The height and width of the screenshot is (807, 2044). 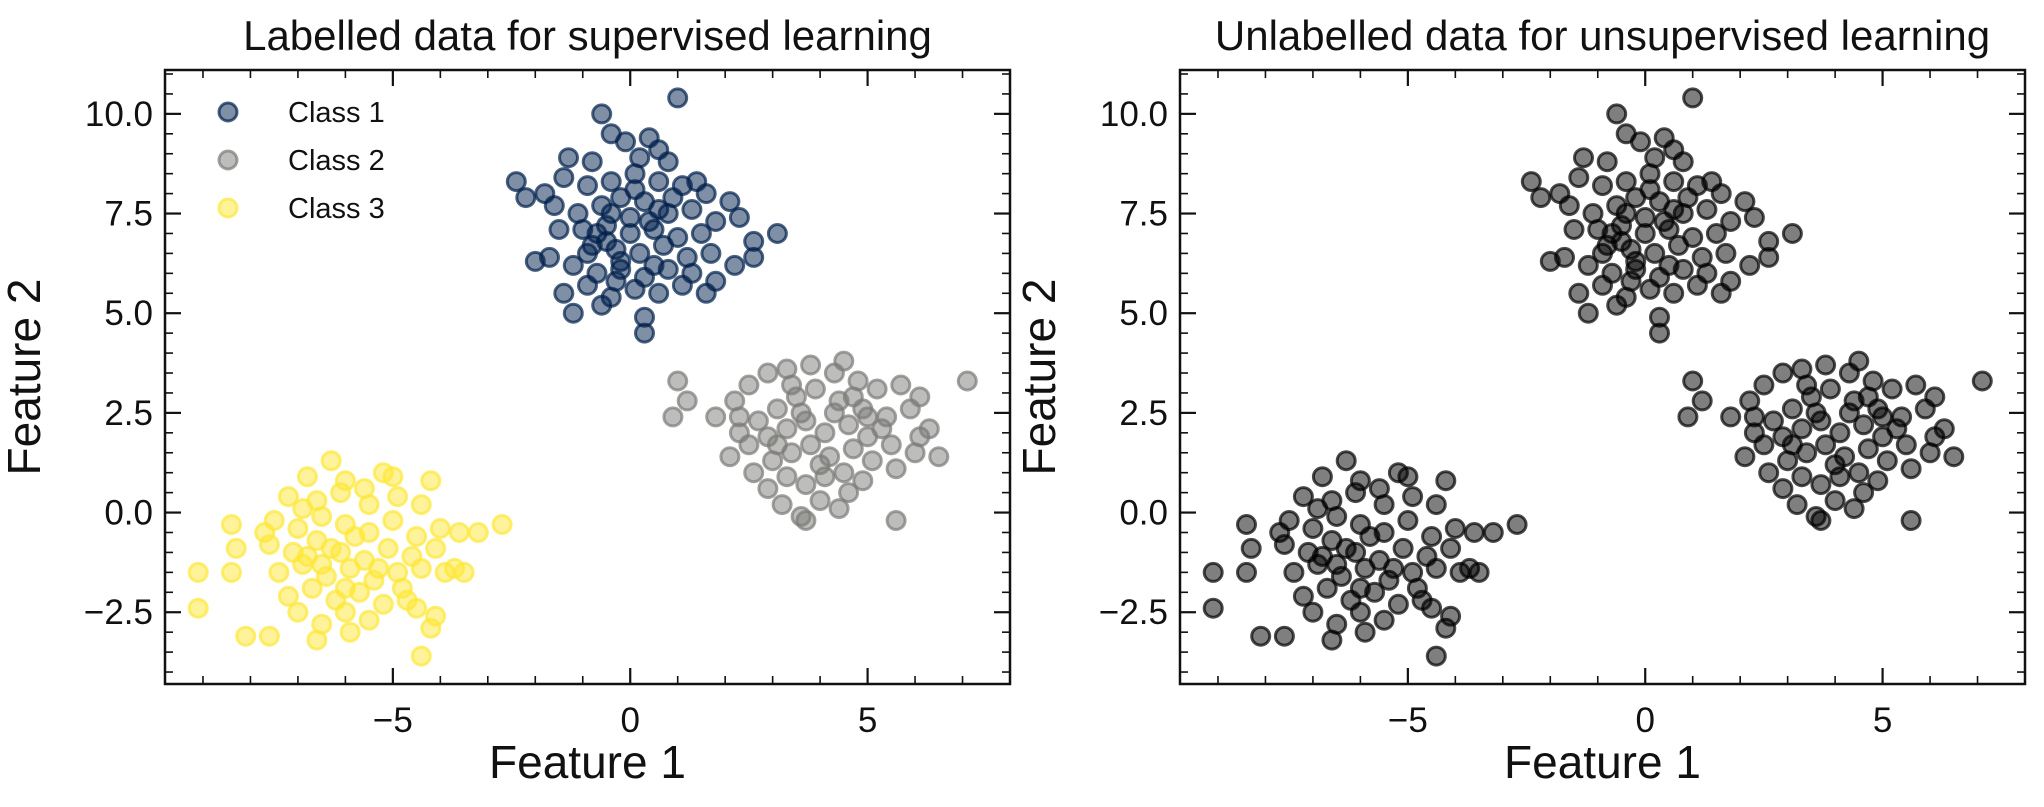 What do you see at coordinates (228, 160) in the screenshot?
I see `legend-marker` at bounding box center [228, 160].